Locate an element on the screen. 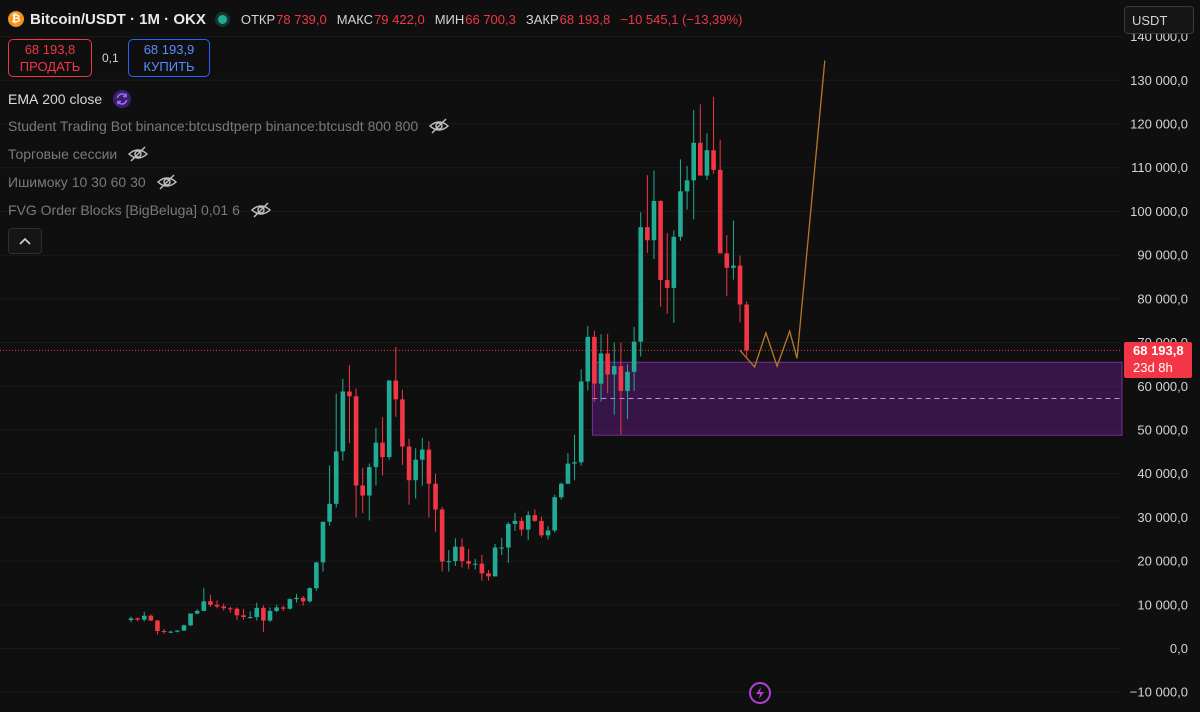 This screenshot has height=712, width=1200. last-price-value: 68 193,8 is located at coordinates (1158, 350).